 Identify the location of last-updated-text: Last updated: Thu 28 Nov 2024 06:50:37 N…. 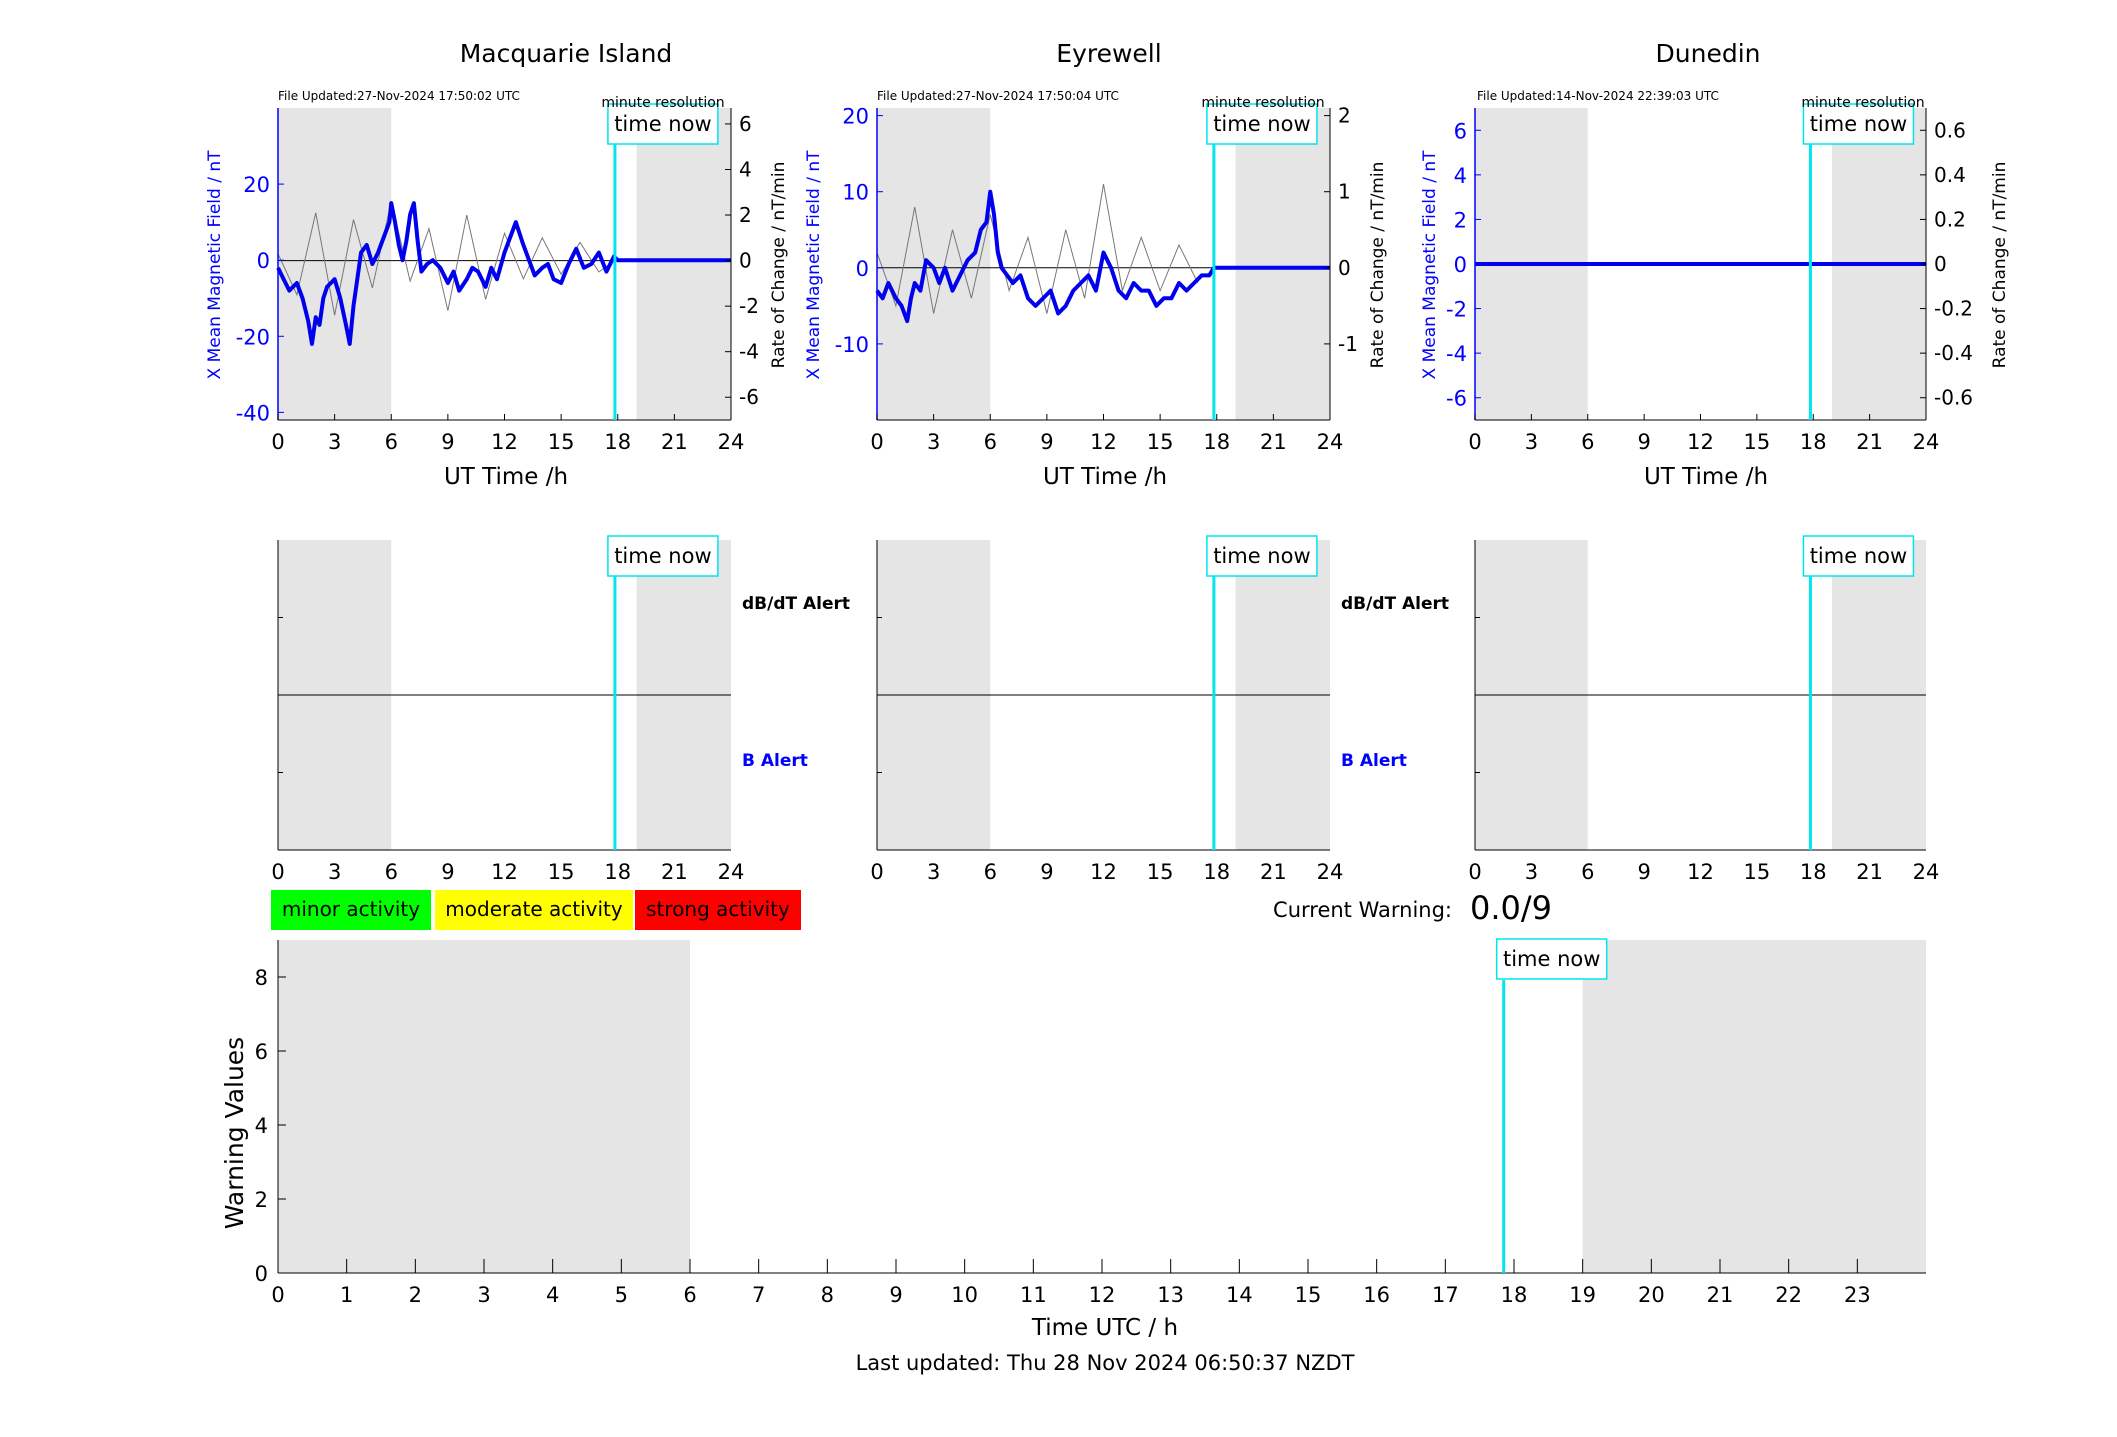
(1105, 1363).